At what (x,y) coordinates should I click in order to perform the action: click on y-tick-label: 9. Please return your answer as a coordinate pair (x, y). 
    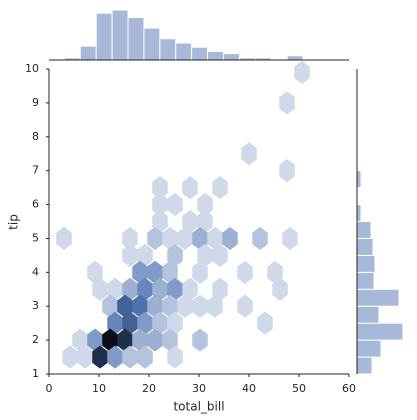
    Looking at the image, I should click on (35, 102).